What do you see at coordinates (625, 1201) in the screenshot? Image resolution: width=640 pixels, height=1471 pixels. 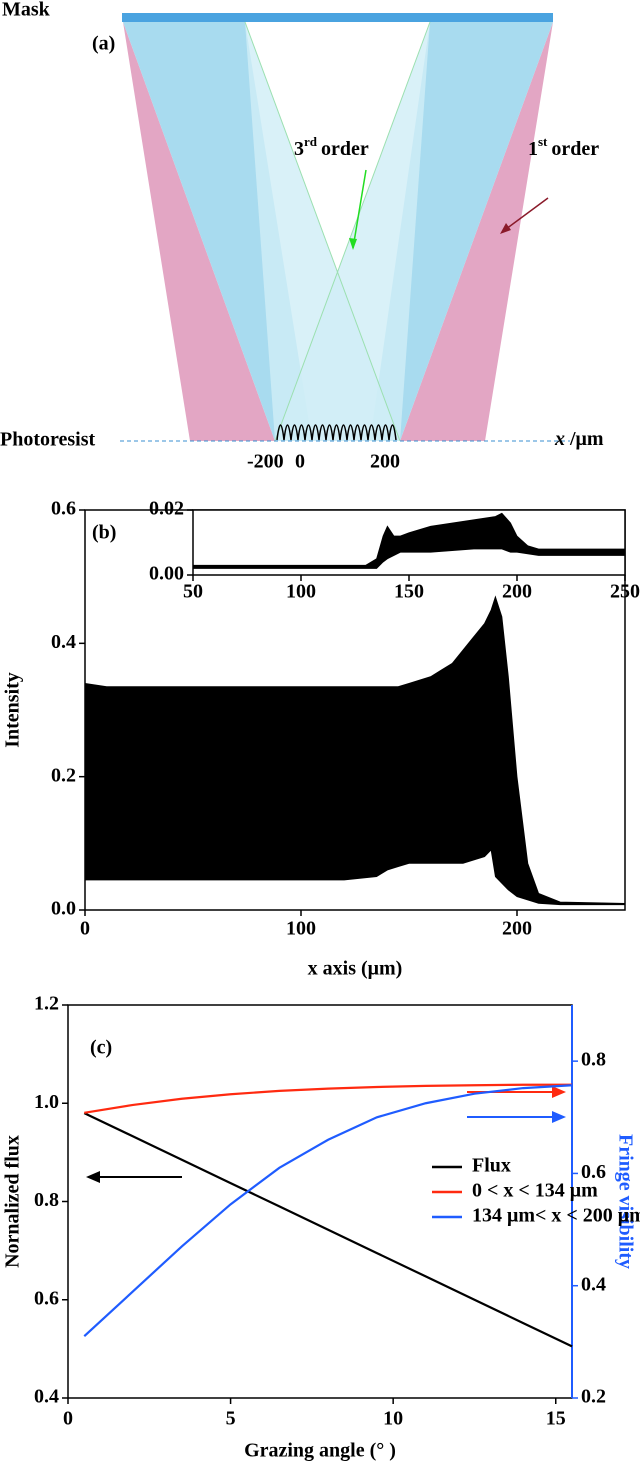 I see `y2-axis-label: Fringe visibility` at bounding box center [625, 1201].